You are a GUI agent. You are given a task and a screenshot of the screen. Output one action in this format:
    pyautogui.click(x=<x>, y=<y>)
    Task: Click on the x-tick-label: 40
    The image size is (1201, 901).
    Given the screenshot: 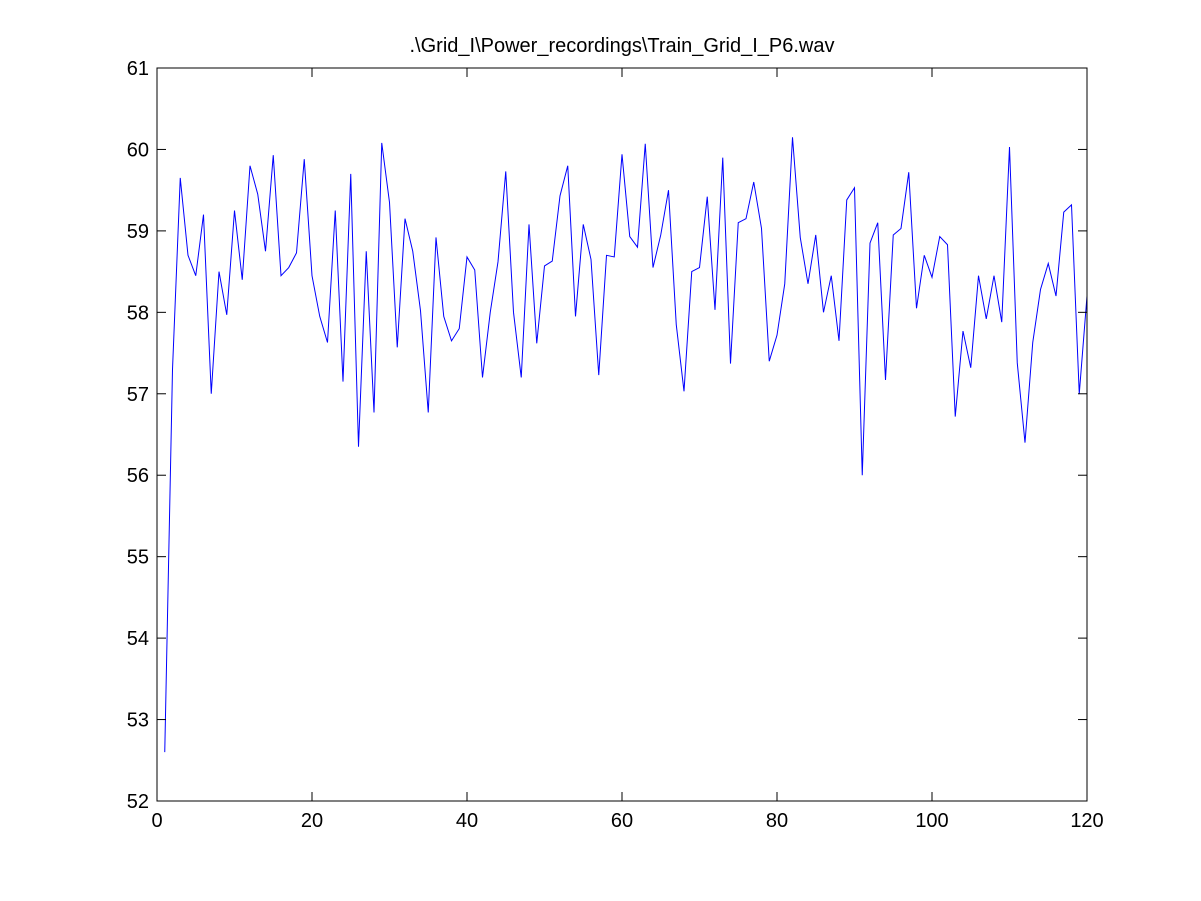 What is the action you would take?
    pyautogui.click(x=467, y=821)
    